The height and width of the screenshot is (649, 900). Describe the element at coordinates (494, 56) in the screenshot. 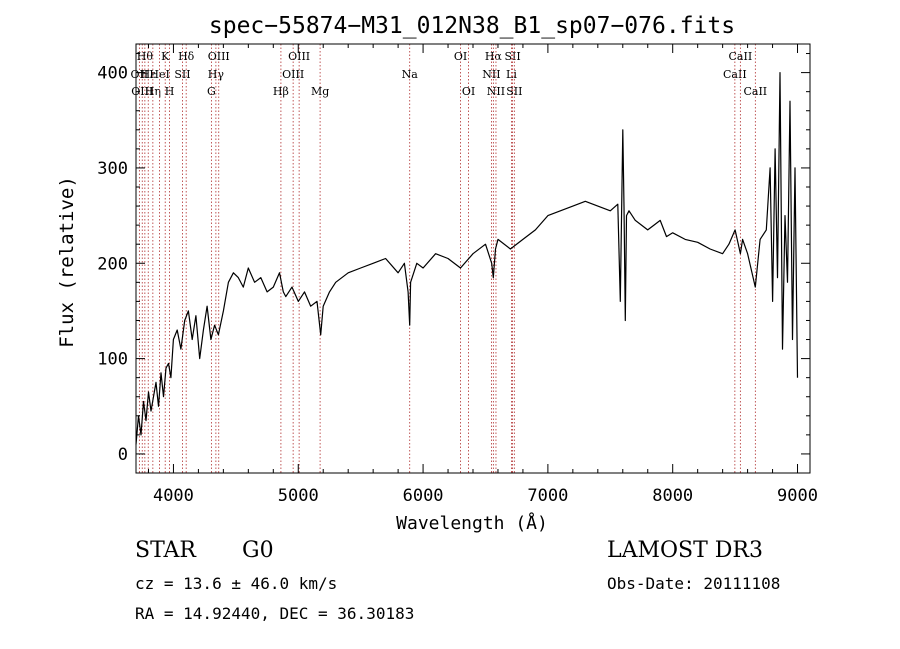

I see `line-marker-label: Hα` at that location.